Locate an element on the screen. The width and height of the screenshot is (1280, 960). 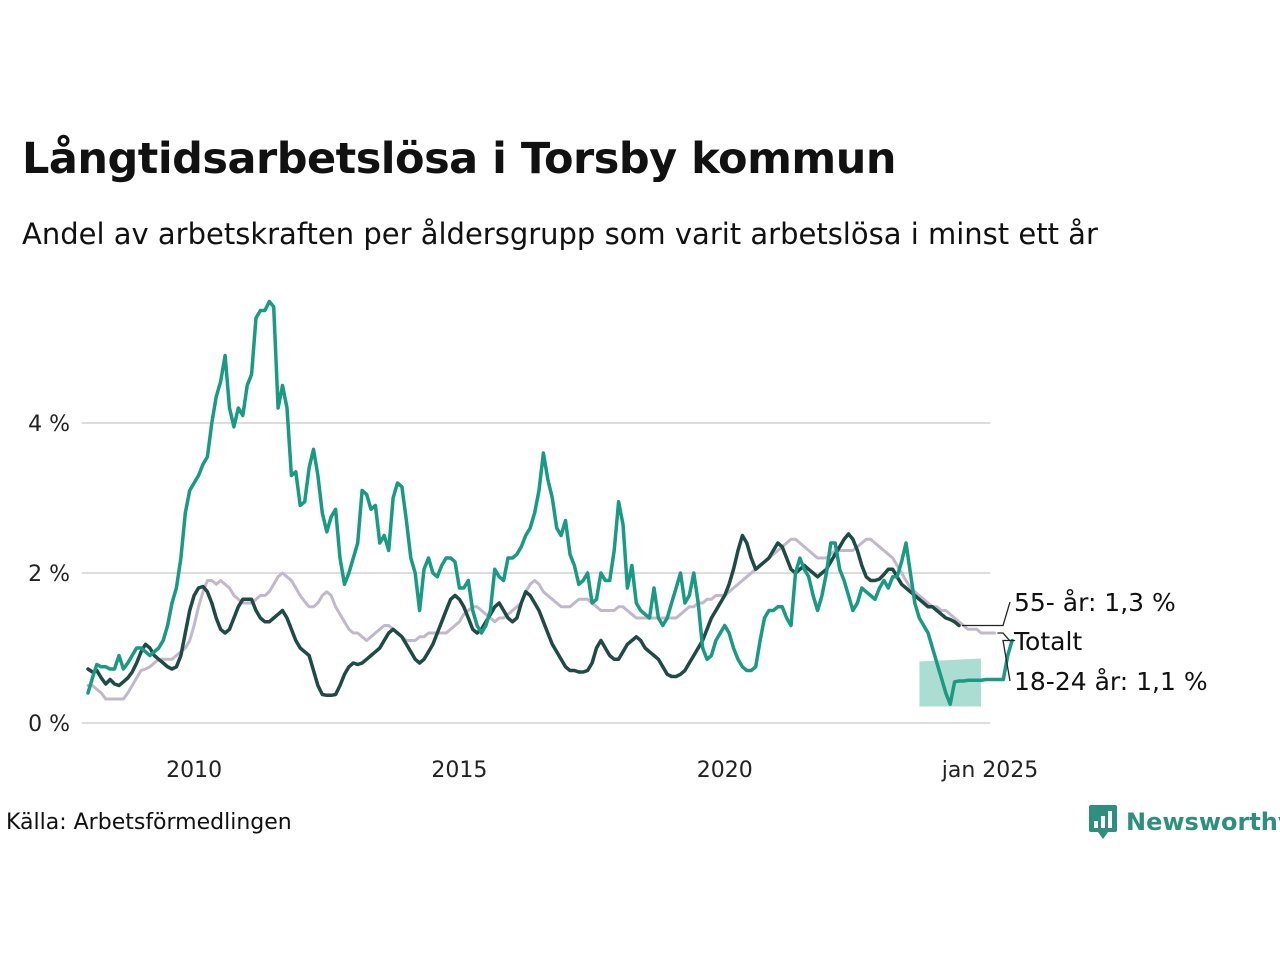
leader-line-youth is located at coordinates (1009, 660).